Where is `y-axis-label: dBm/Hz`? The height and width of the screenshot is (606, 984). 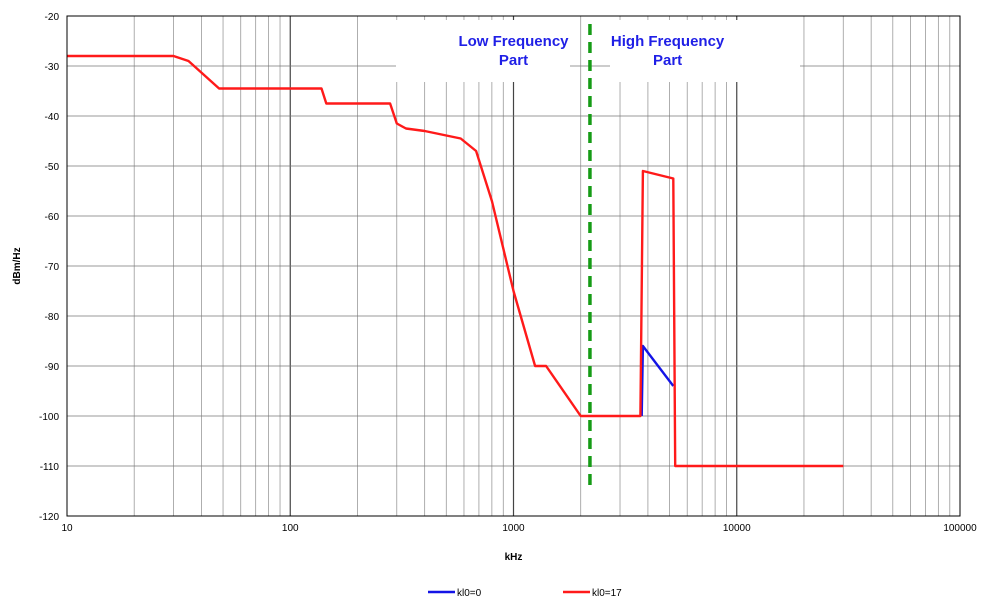 y-axis-label: dBm/Hz is located at coordinates (17, 265).